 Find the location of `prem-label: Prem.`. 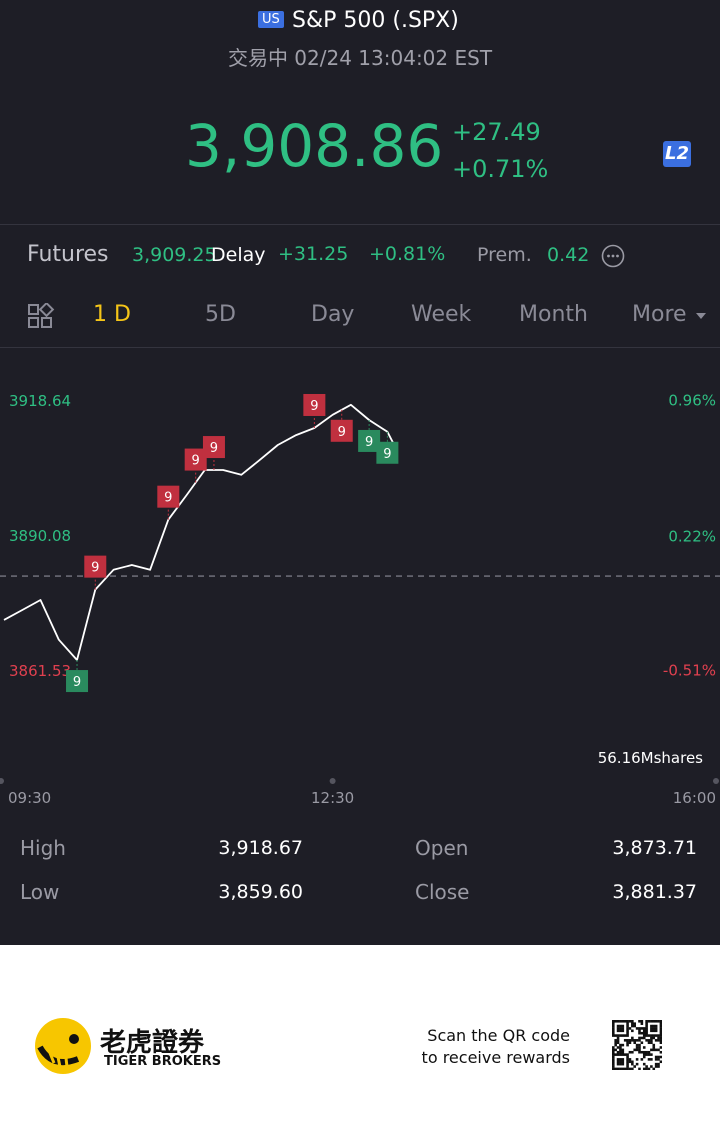

prem-label: Prem. is located at coordinates (504, 255).